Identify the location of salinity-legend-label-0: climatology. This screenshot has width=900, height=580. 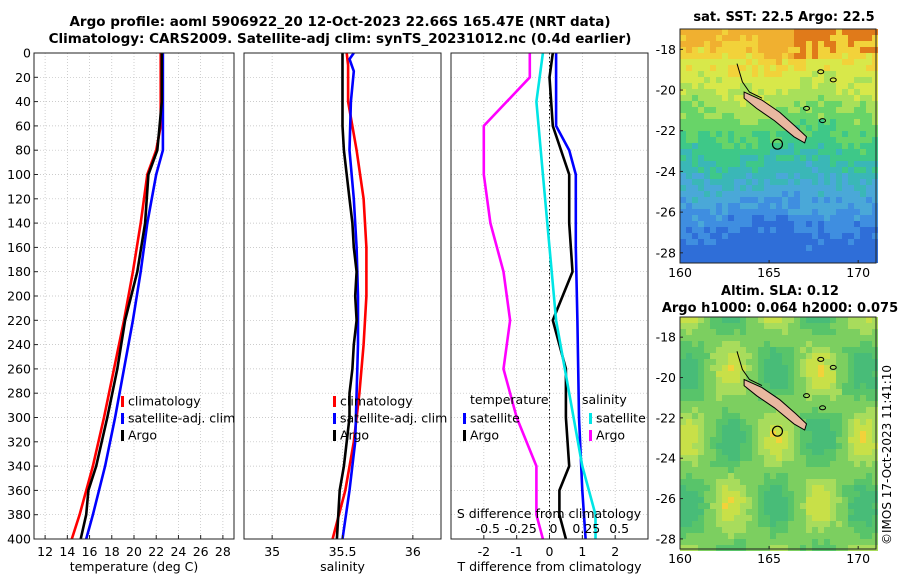
(376, 401).